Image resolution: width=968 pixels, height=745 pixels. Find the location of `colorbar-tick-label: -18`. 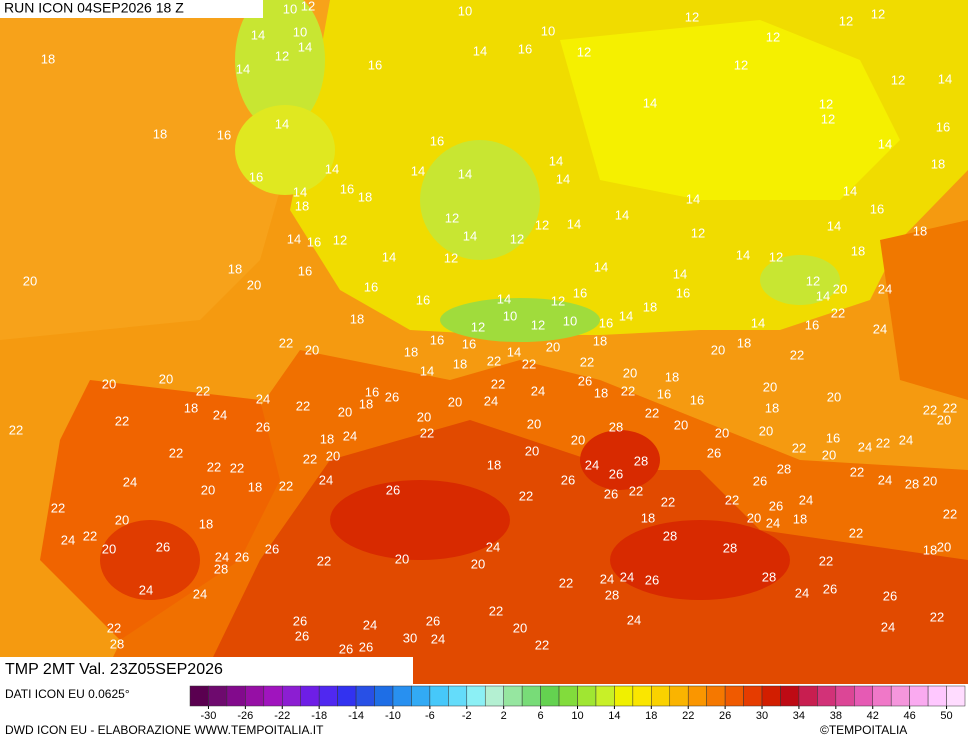

colorbar-tick-label: -18 is located at coordinates (319, 716).